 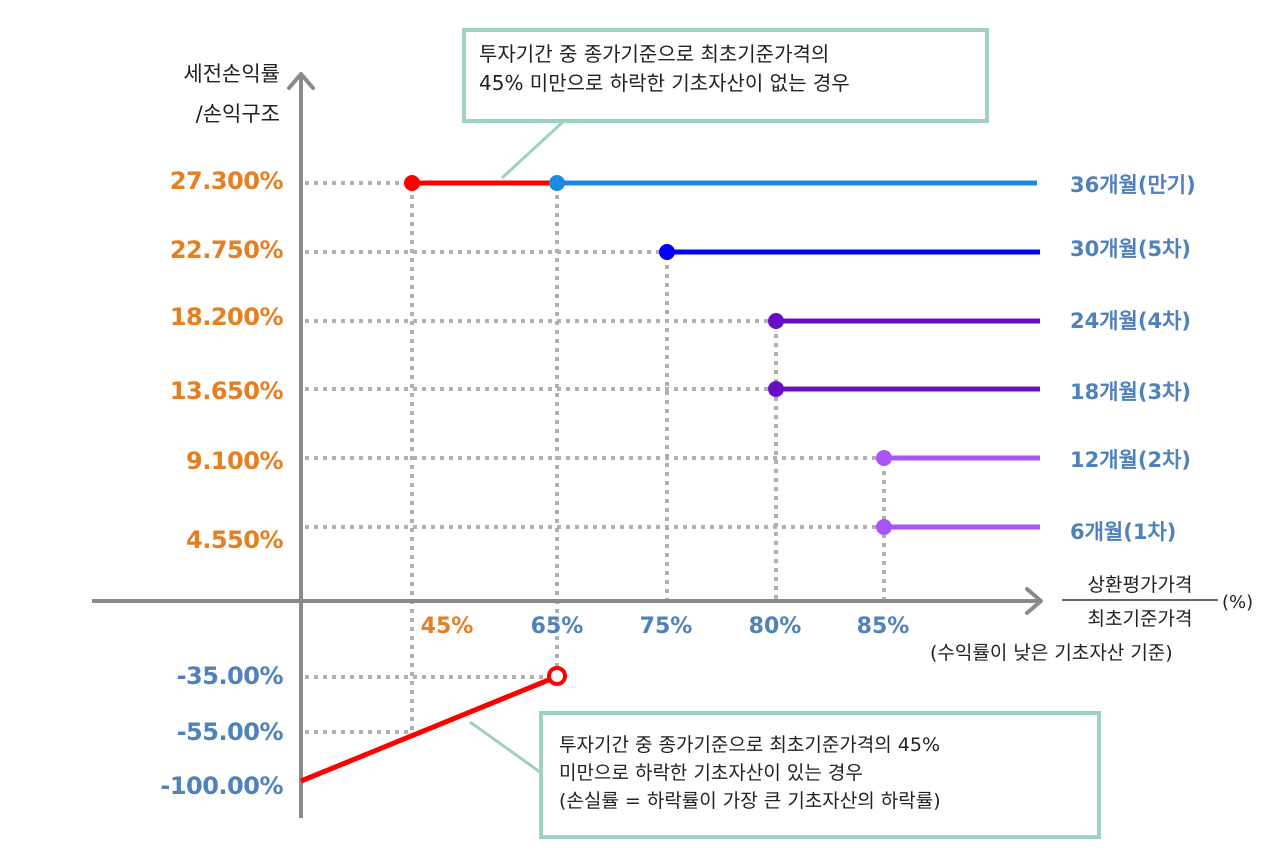 What do you see at coordinates (1130, 321) in the screenshot?
I see `series-label-24m: 24개월(4차)` at bounding box center [1130, 321].